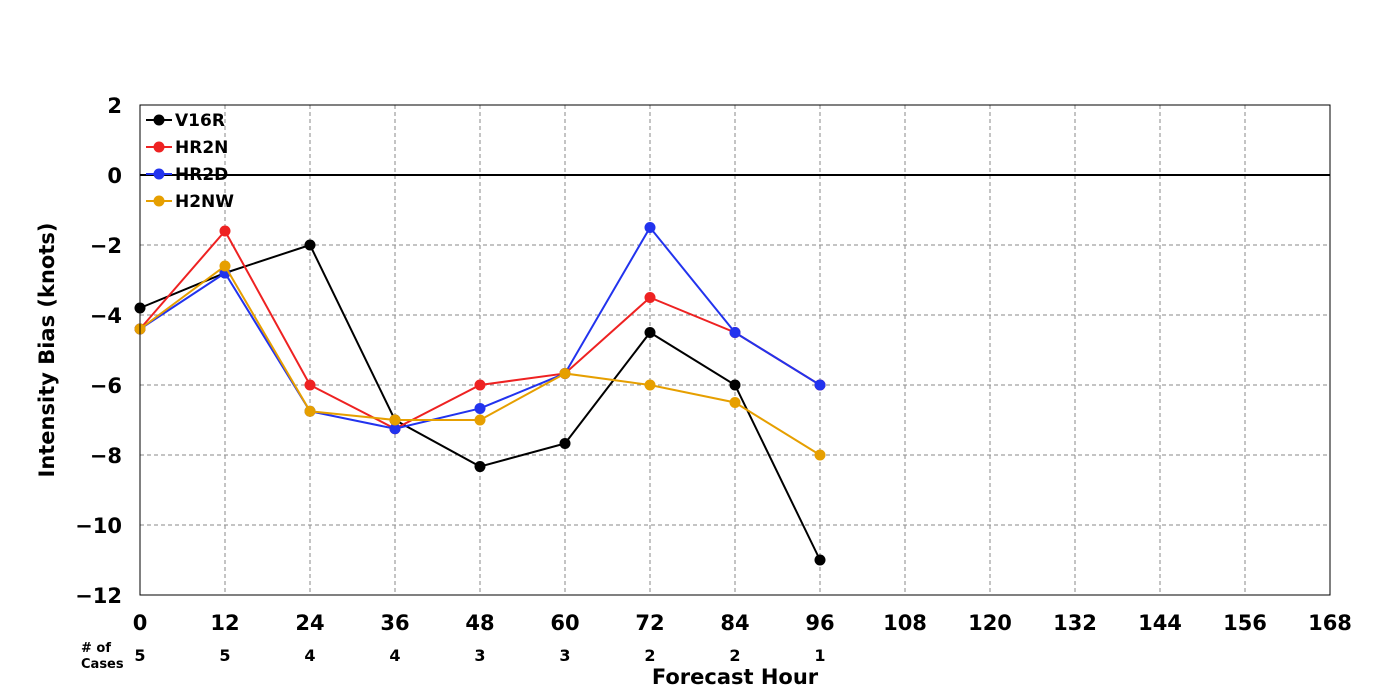  Describe the element at coordinates (200, 121) in the screenshot. I see `legend-label: V16R` at that location.